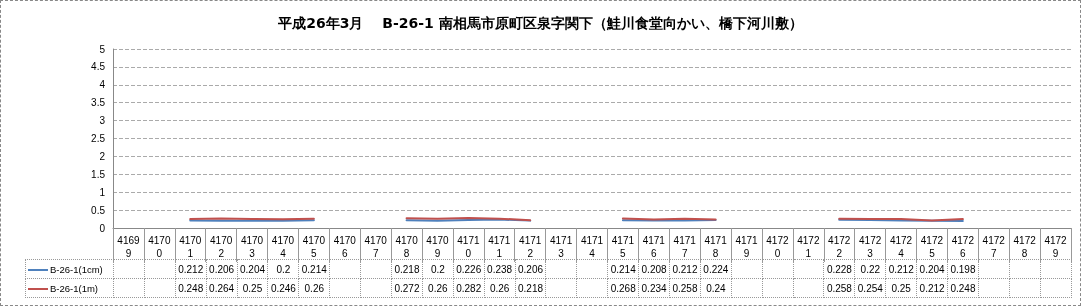 The image size is (1081, 306). I want to click on data-label: 0.282, so click(469, 288).